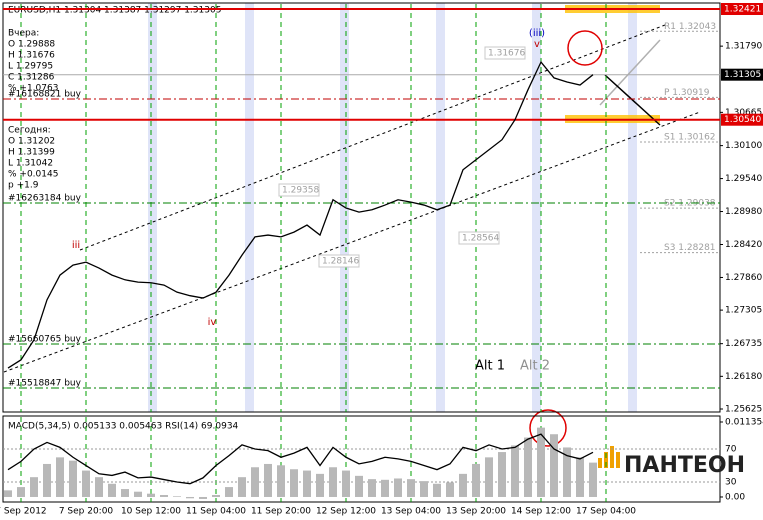 This screenshot has width=763, height=520. Describe the element at coordinates (744, 422) in the screenshot. I see `y-tick-label: 0.011354` at that location.